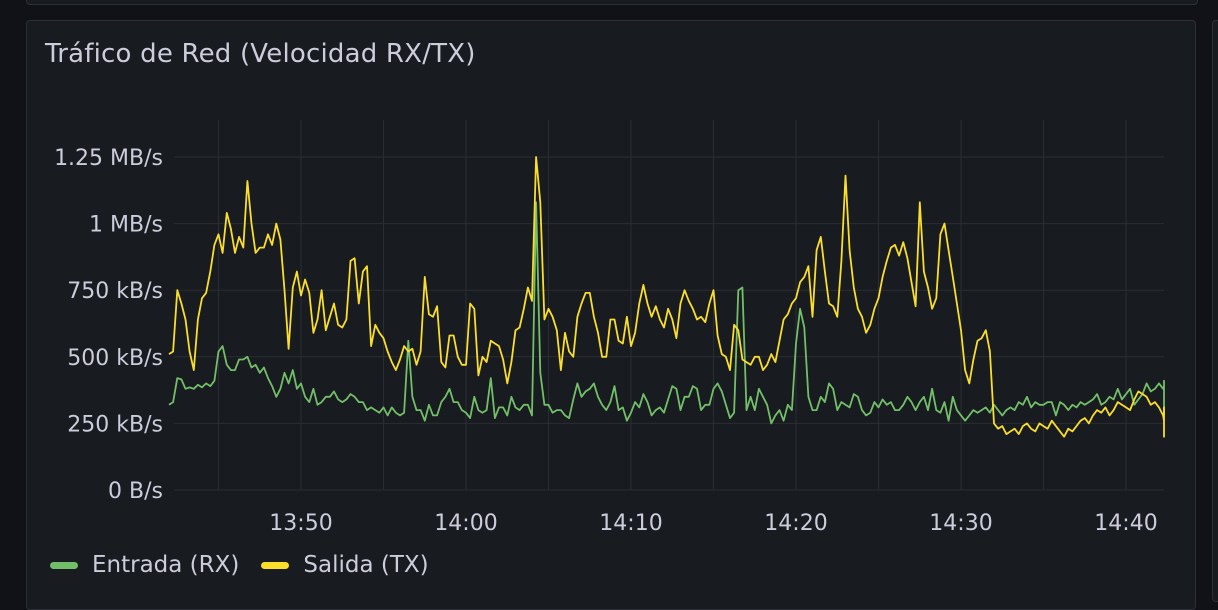  What do you see at coordinates (115, 424) in the screenshot?
I see `y-tick-label: 250 kB/s` at bounding box center [115, 424].